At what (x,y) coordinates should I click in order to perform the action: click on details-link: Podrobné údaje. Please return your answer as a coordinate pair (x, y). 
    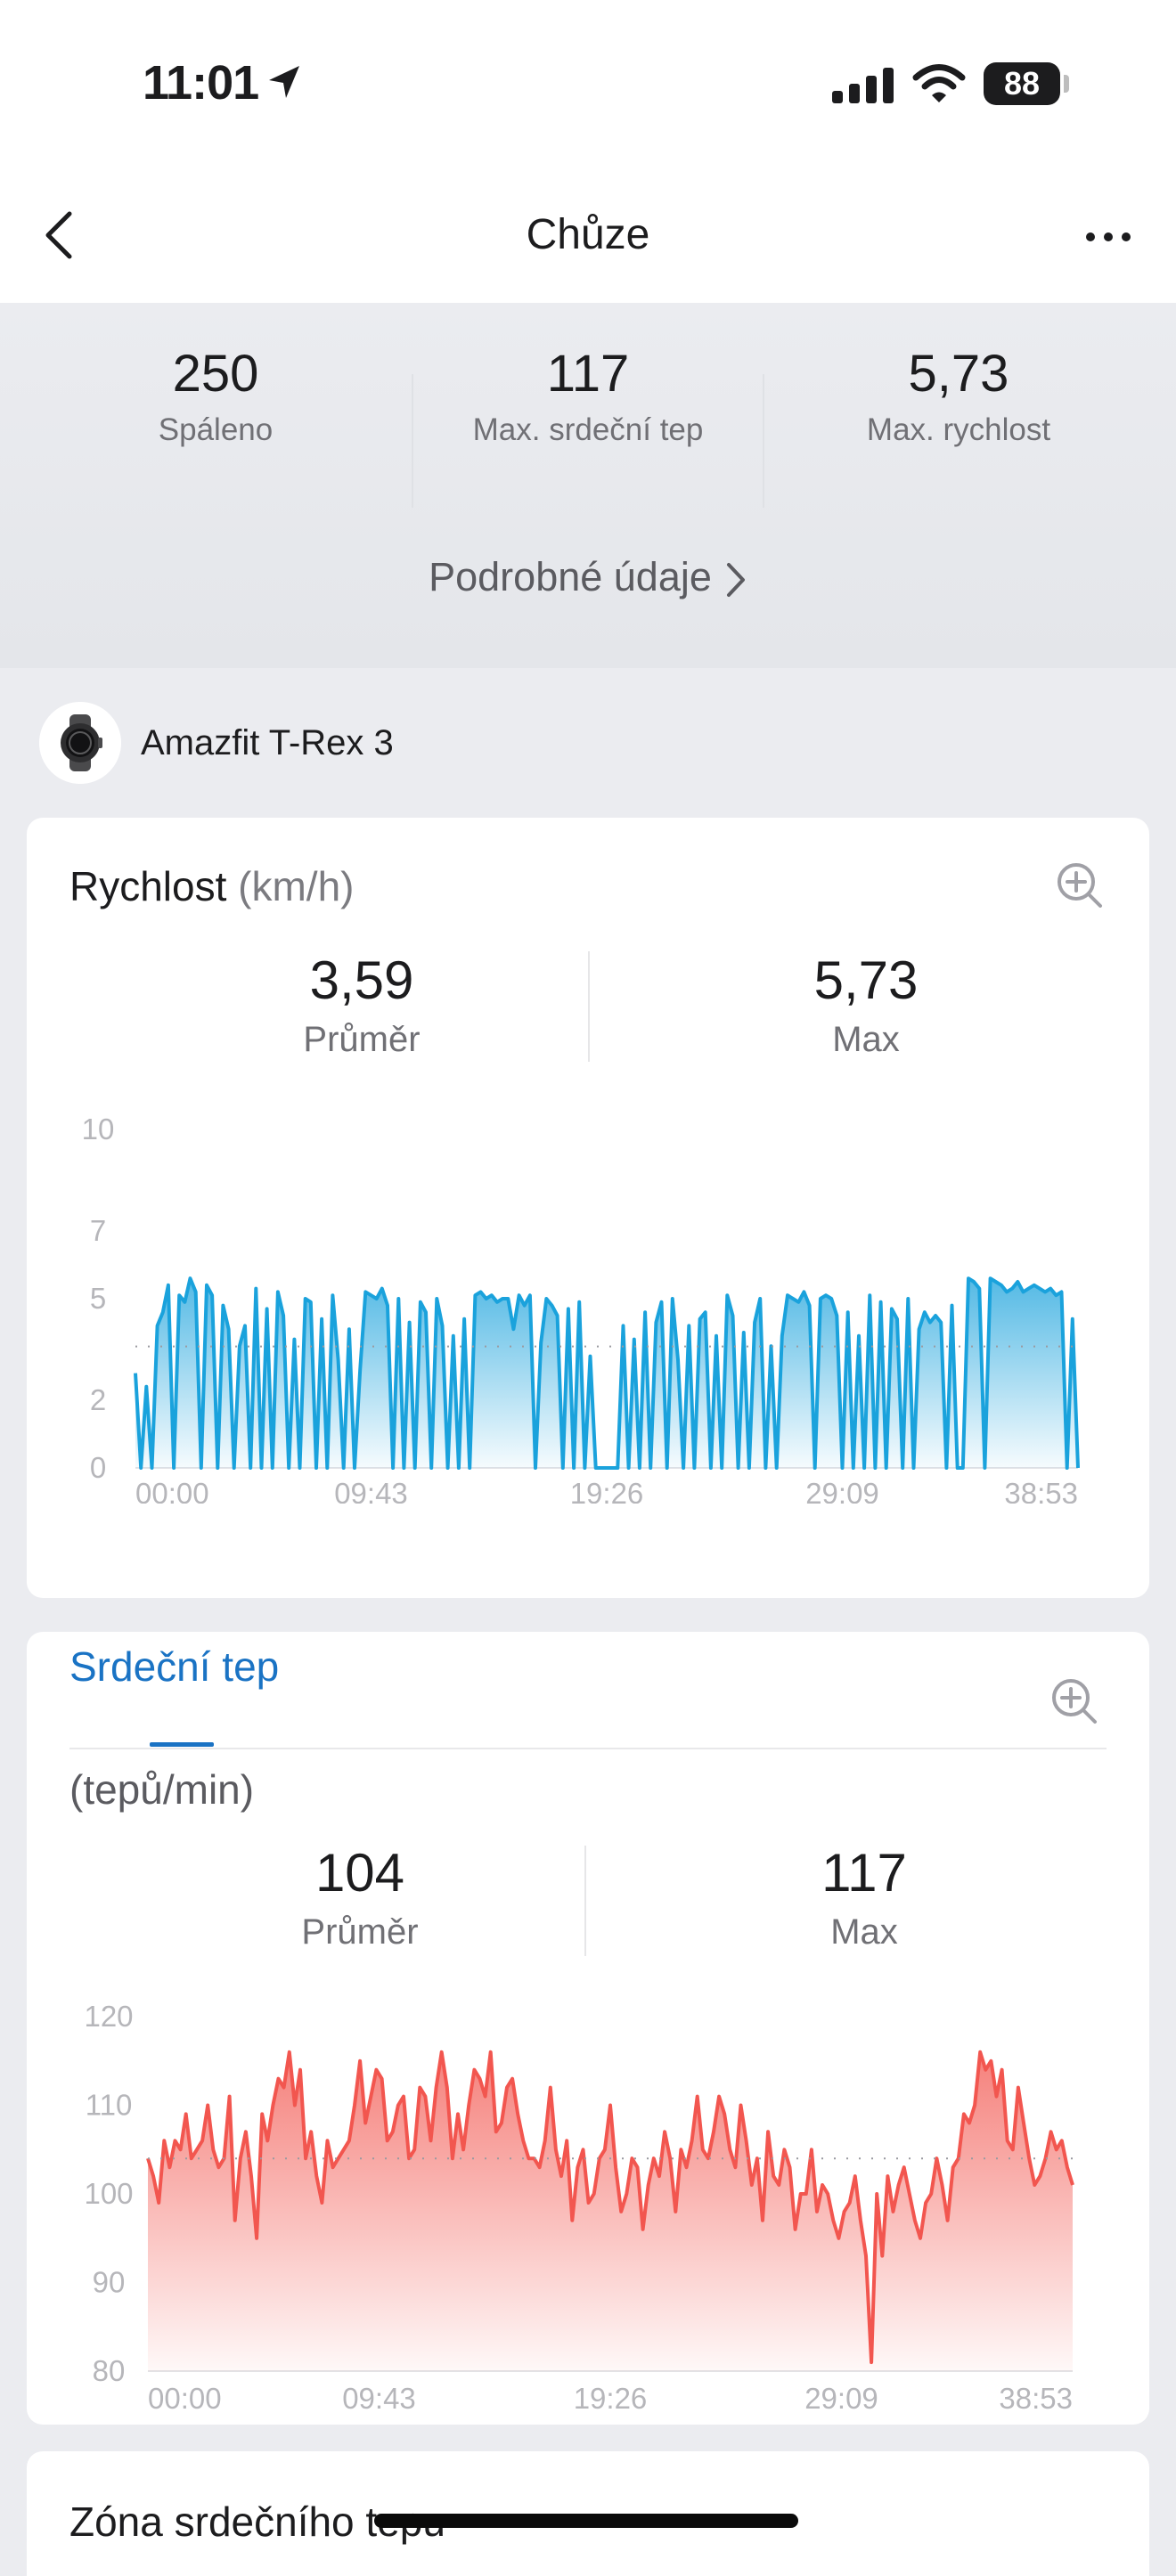
    Looking at the image, I should click on (588, 577).